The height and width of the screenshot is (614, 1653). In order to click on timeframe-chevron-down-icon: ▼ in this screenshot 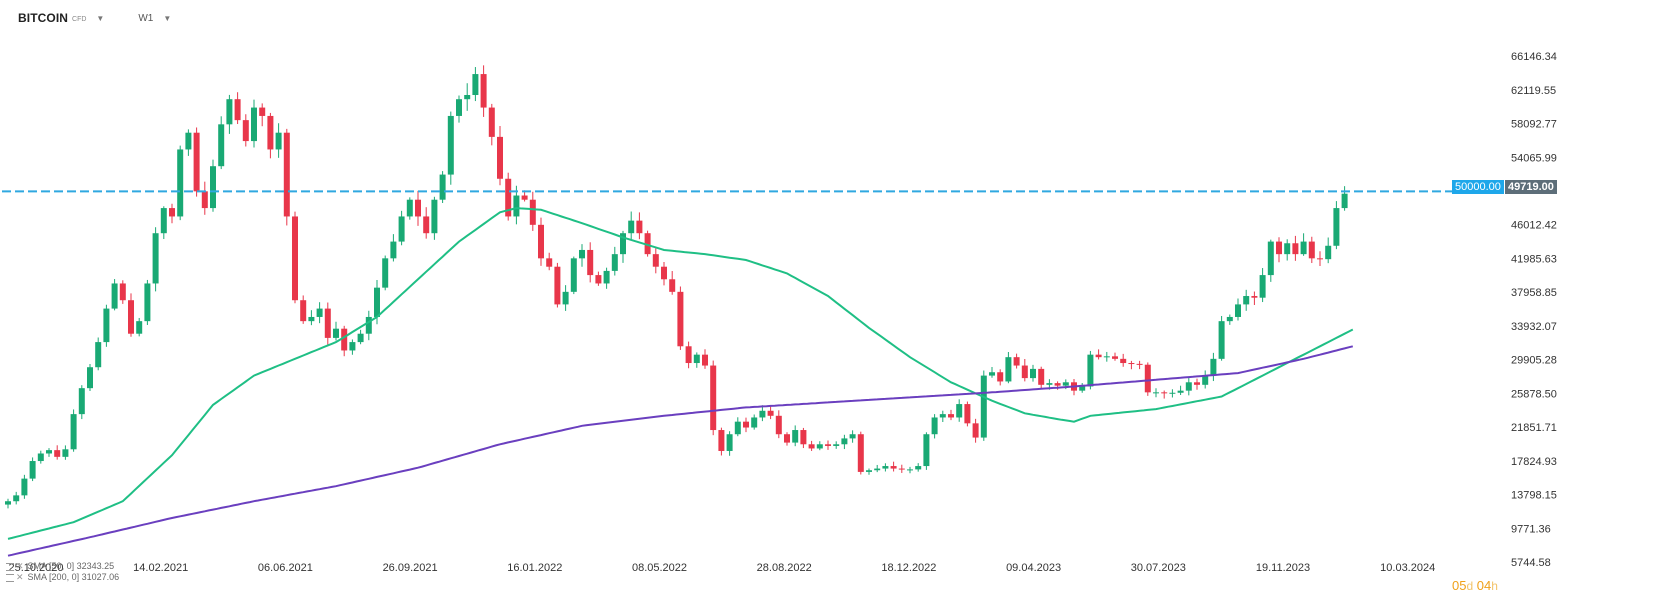, I will do `click(167, 18)`.